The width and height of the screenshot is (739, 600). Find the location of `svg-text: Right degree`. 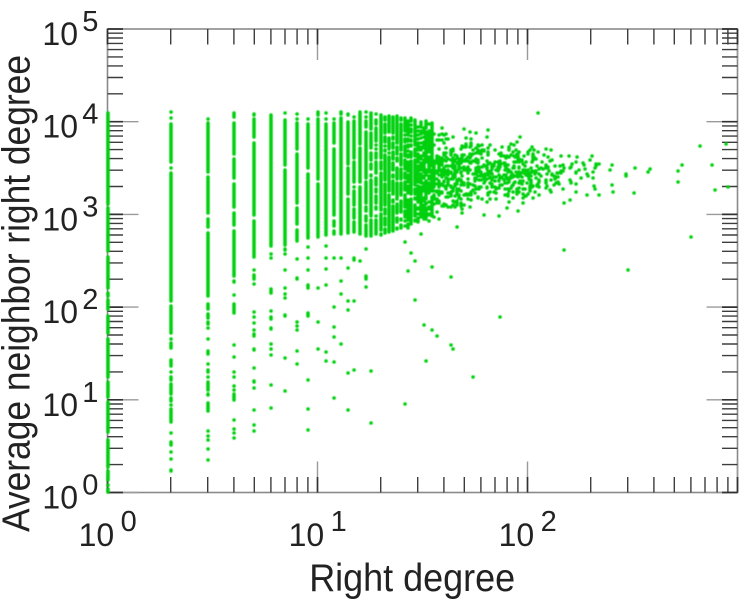

svg-text: Right degree is located at coordinates (412, 578).